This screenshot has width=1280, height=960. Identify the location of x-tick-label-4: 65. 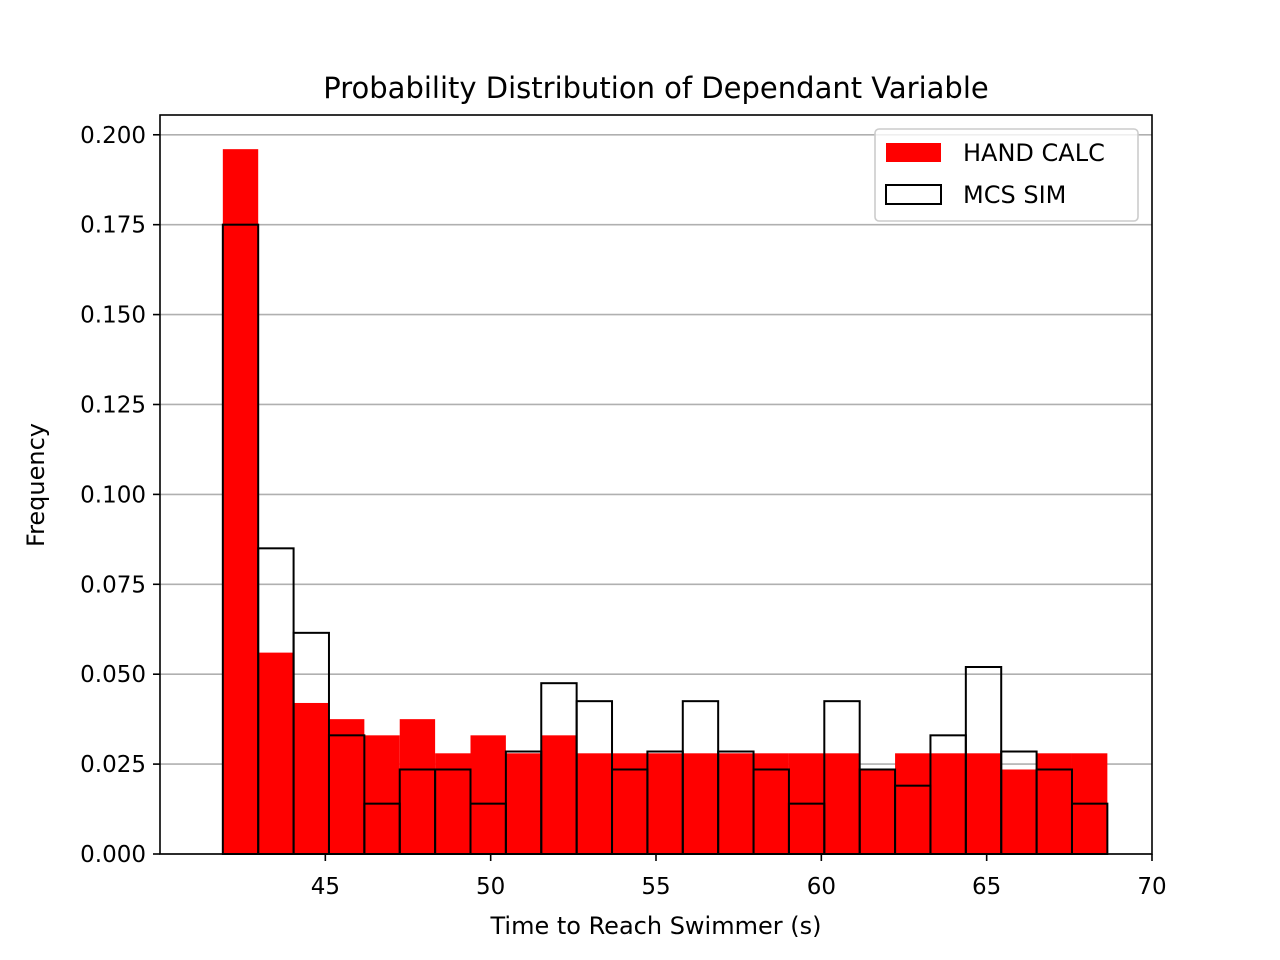
(986, 887).